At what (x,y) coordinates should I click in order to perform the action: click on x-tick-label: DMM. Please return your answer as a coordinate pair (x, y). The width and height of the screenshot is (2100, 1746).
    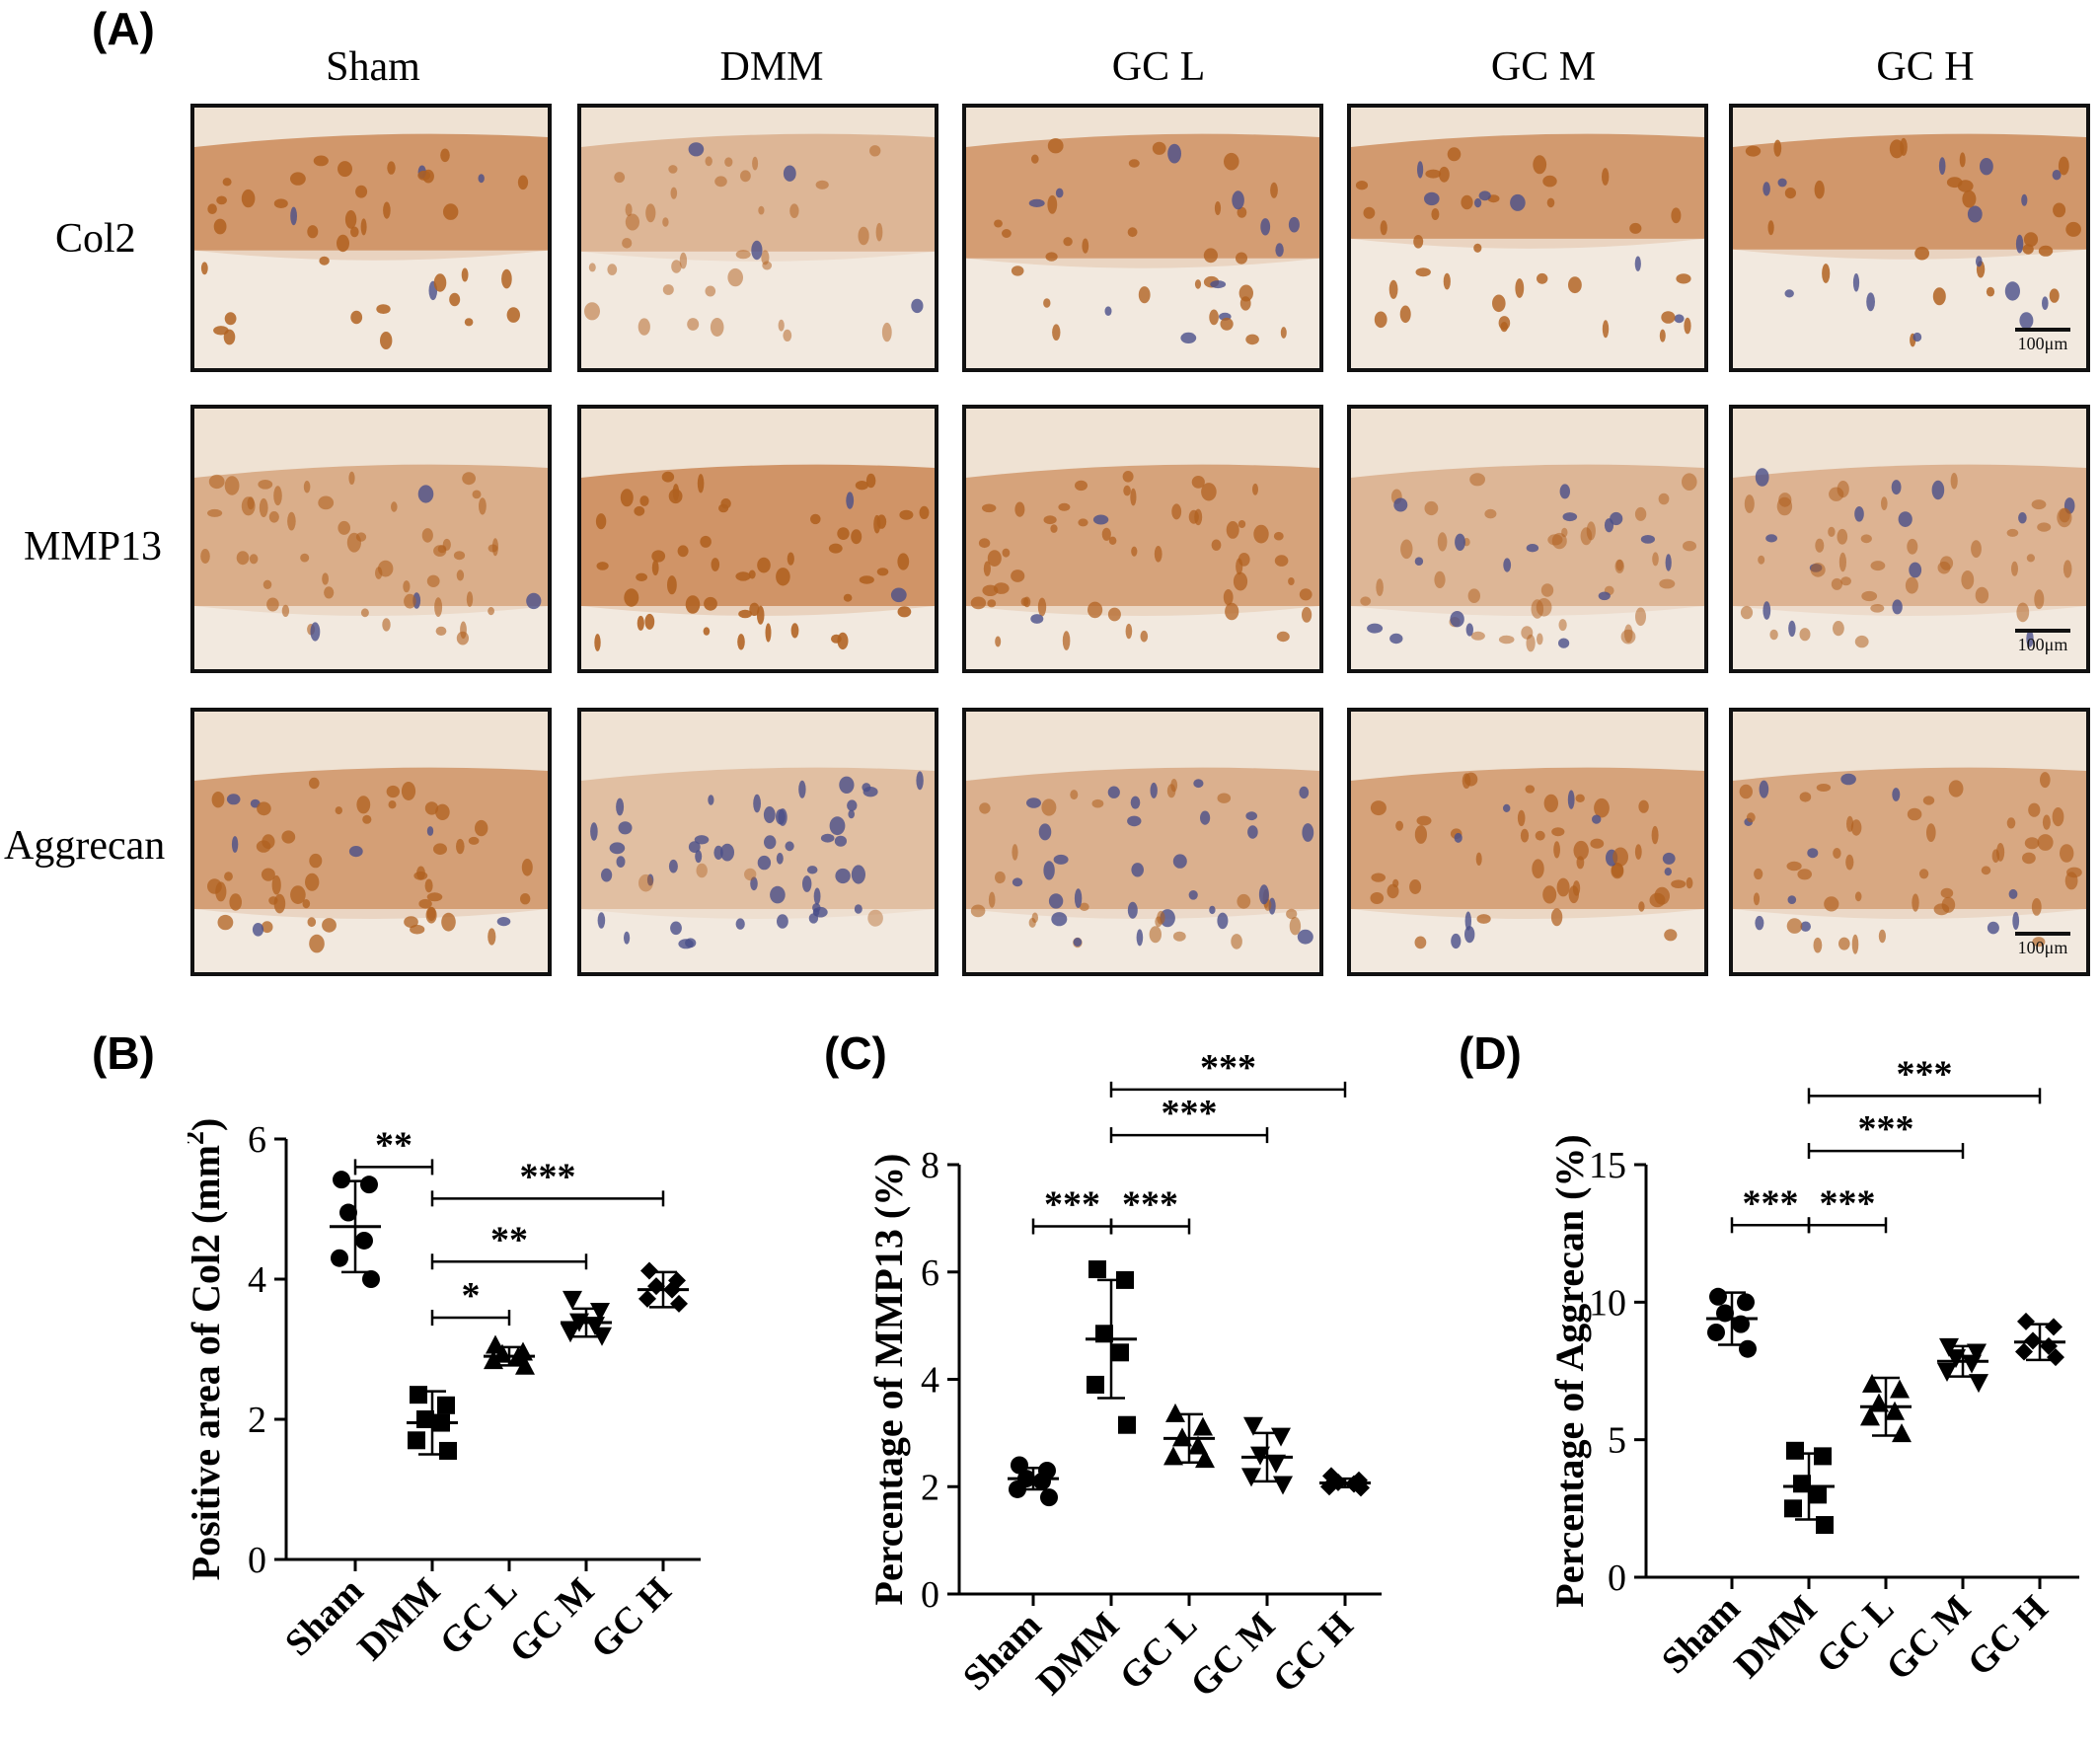
    Looking at the image, I should click on (399, 1619).